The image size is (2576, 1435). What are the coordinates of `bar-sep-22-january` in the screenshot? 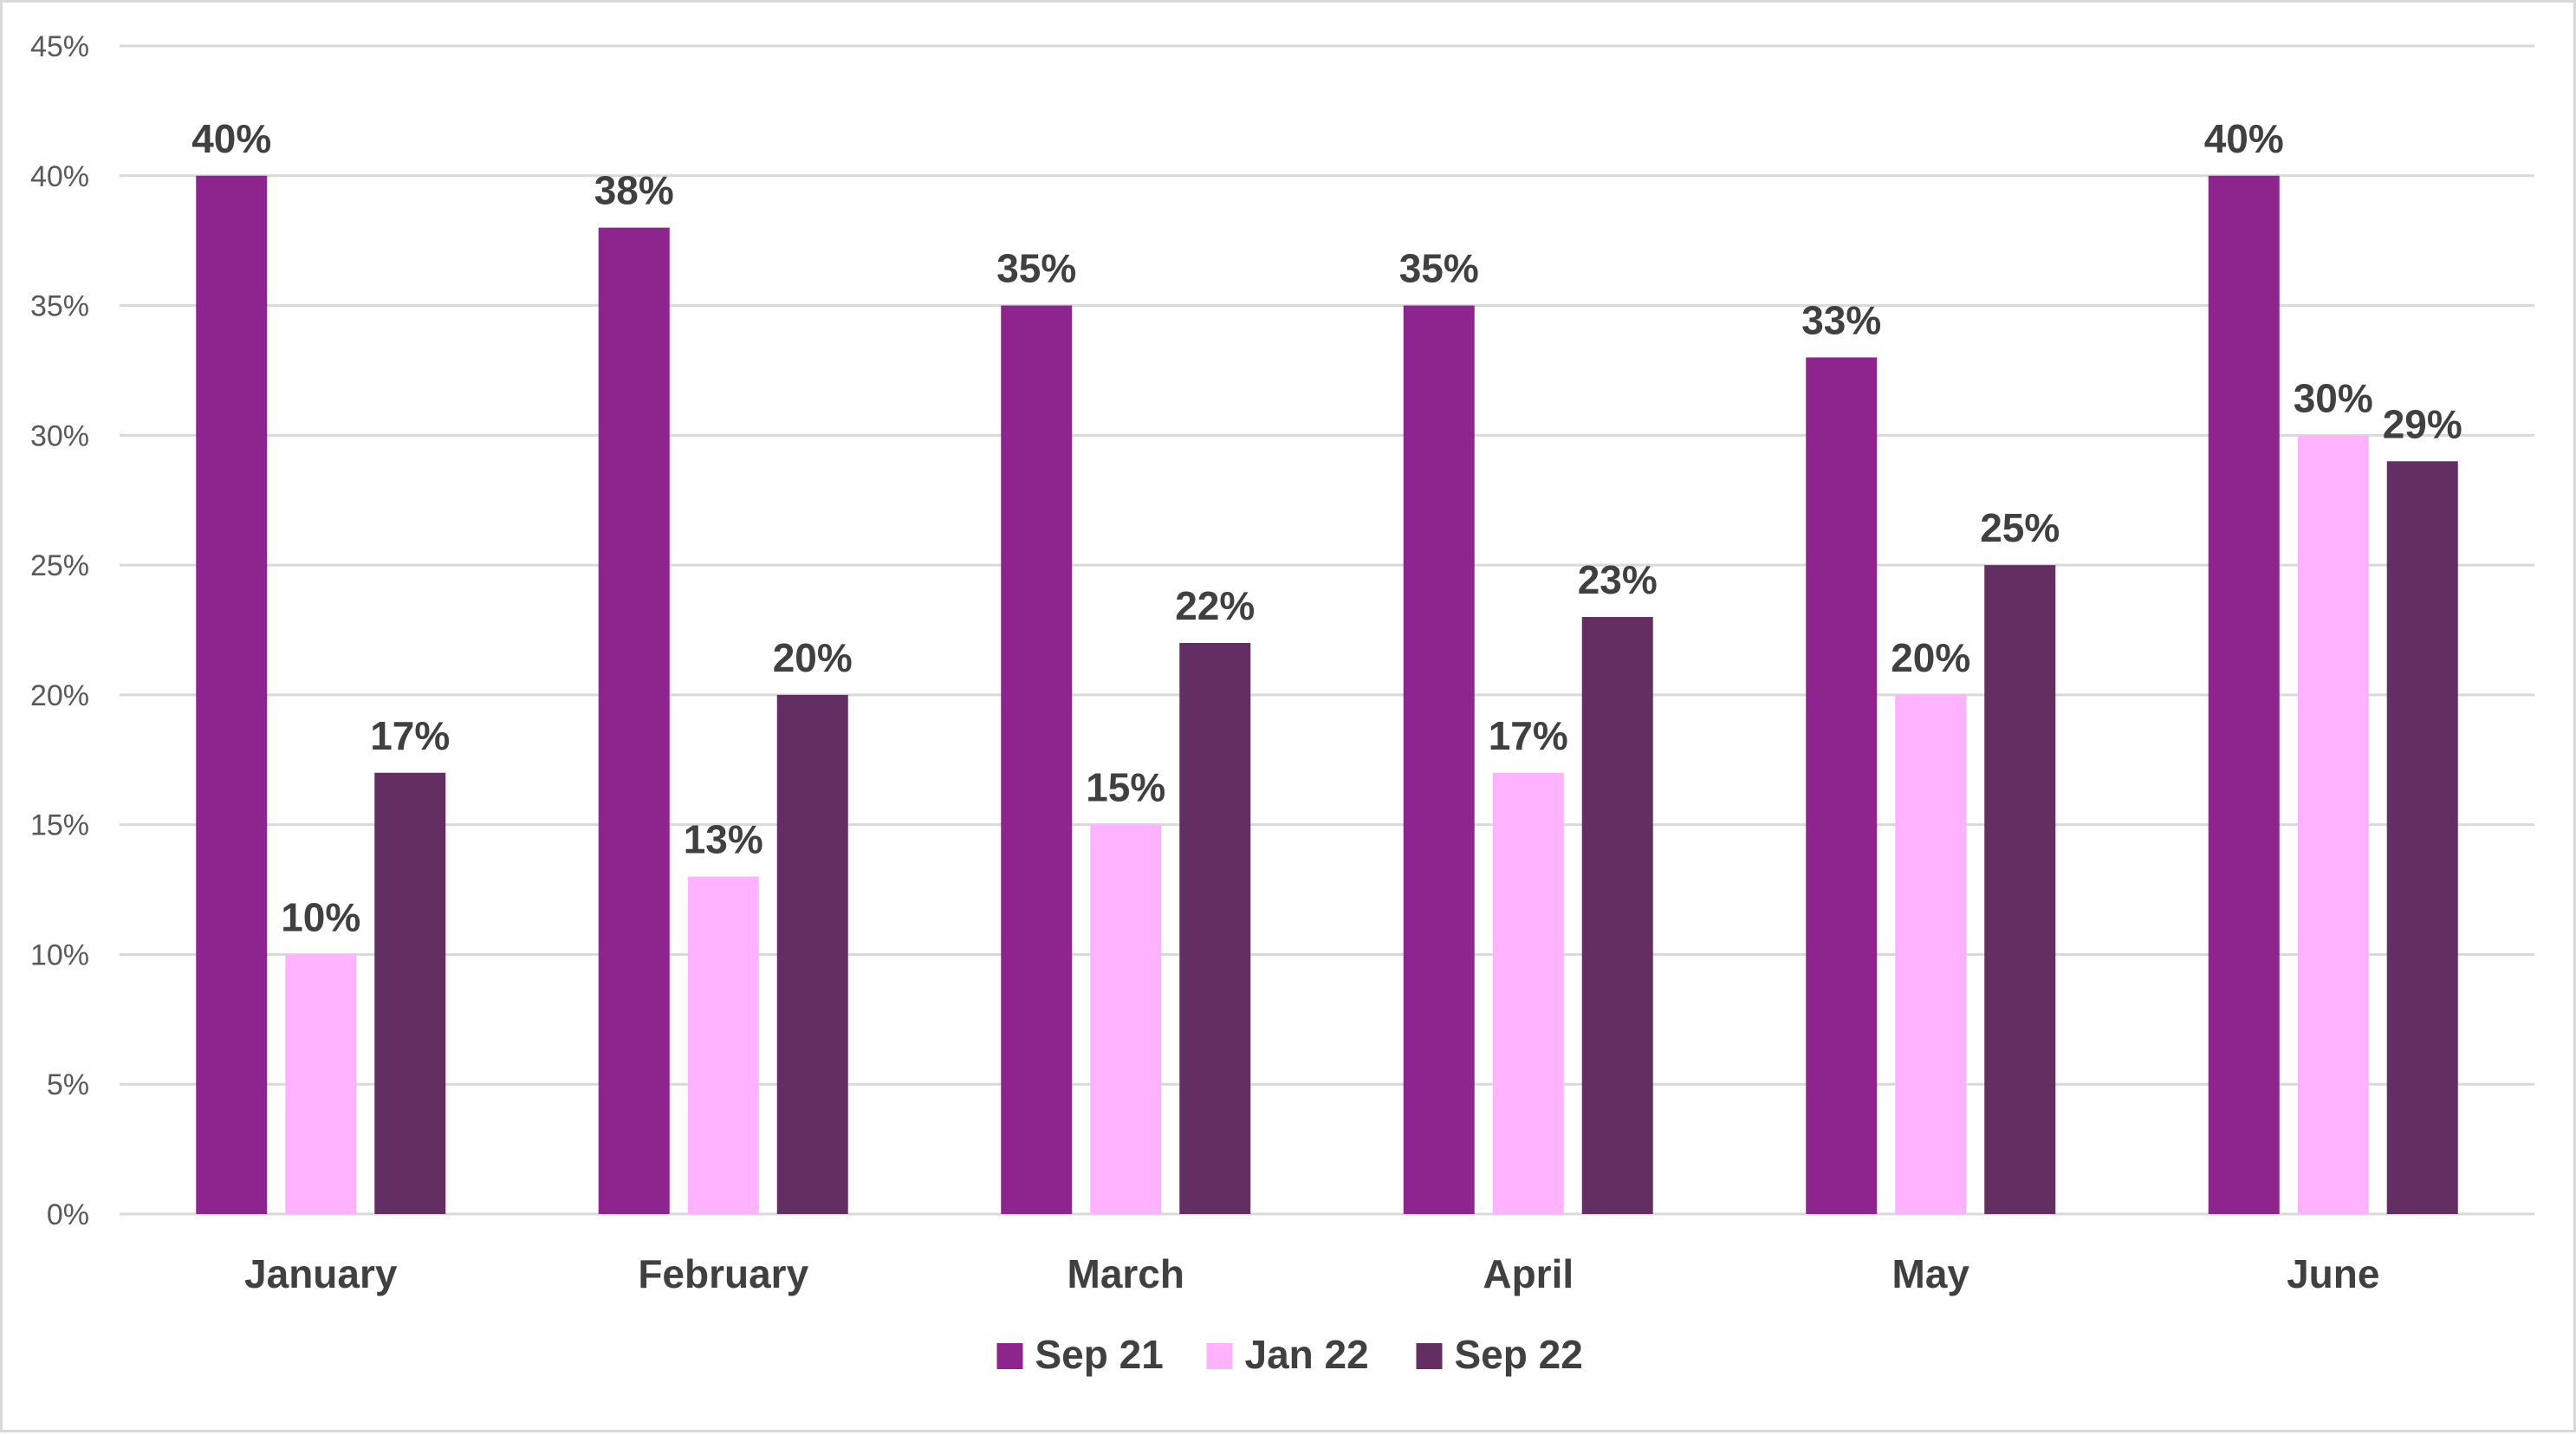 It's located at (410, 993).